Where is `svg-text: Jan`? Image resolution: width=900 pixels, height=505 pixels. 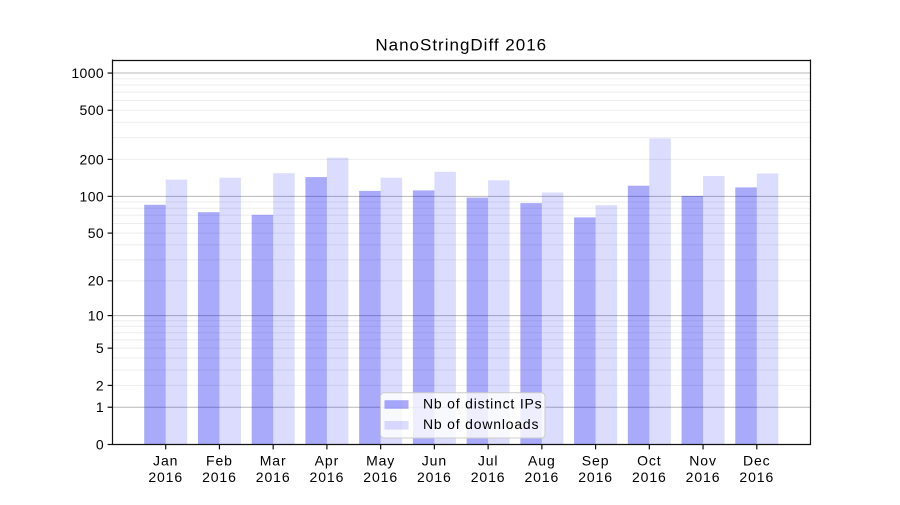 svg-text: Jan is located at coordinates (165, 461).